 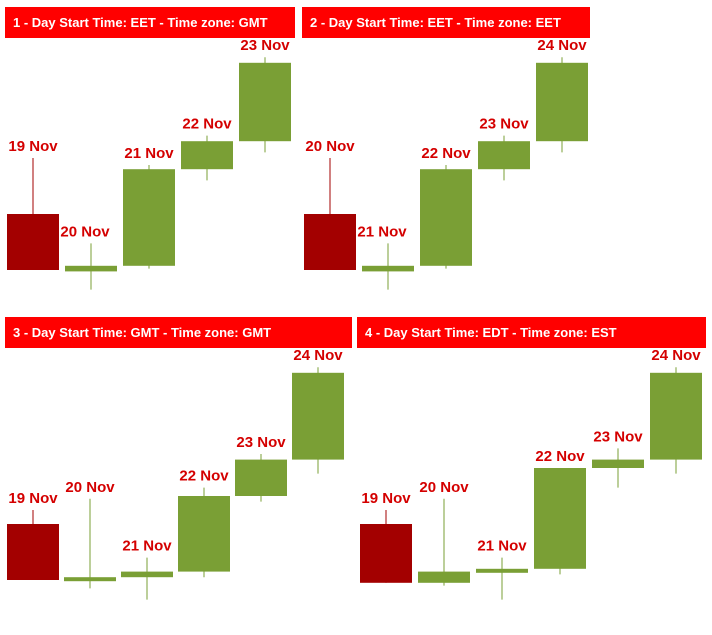 What do you see at coordinates (140, 22) in the screenshot?
I see `chart-title: 1 - Day Start Time: EET - Time zone: GMT` at bounding box center [140, 22].